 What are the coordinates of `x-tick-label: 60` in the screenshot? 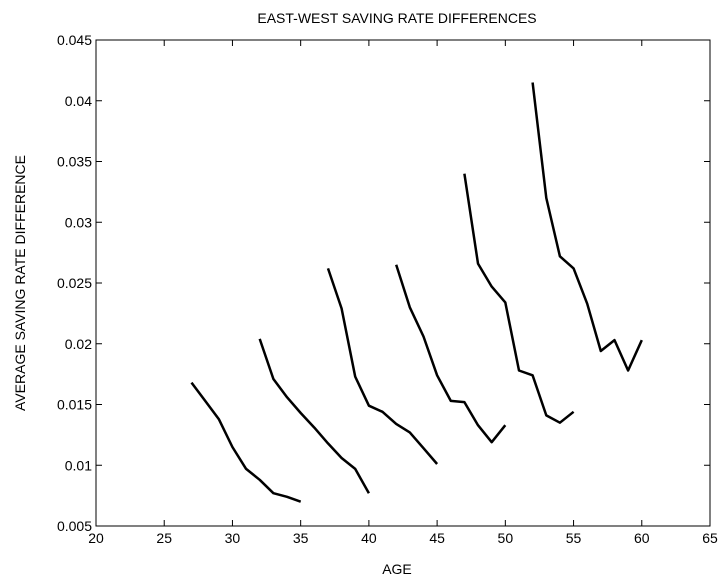 It's located at (642, 538).